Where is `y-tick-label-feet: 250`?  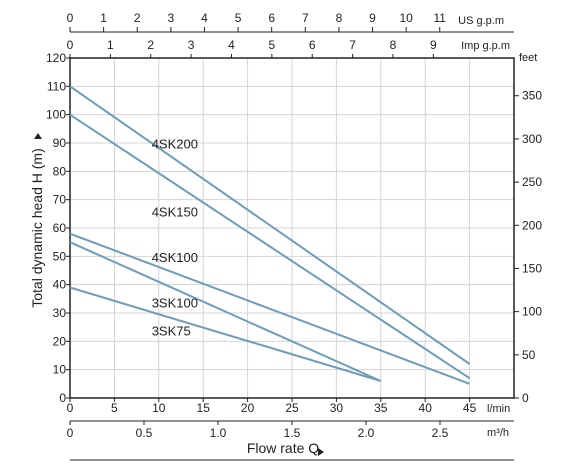
y-tick-label-feet: 250 is located at coordinates (532, 182).